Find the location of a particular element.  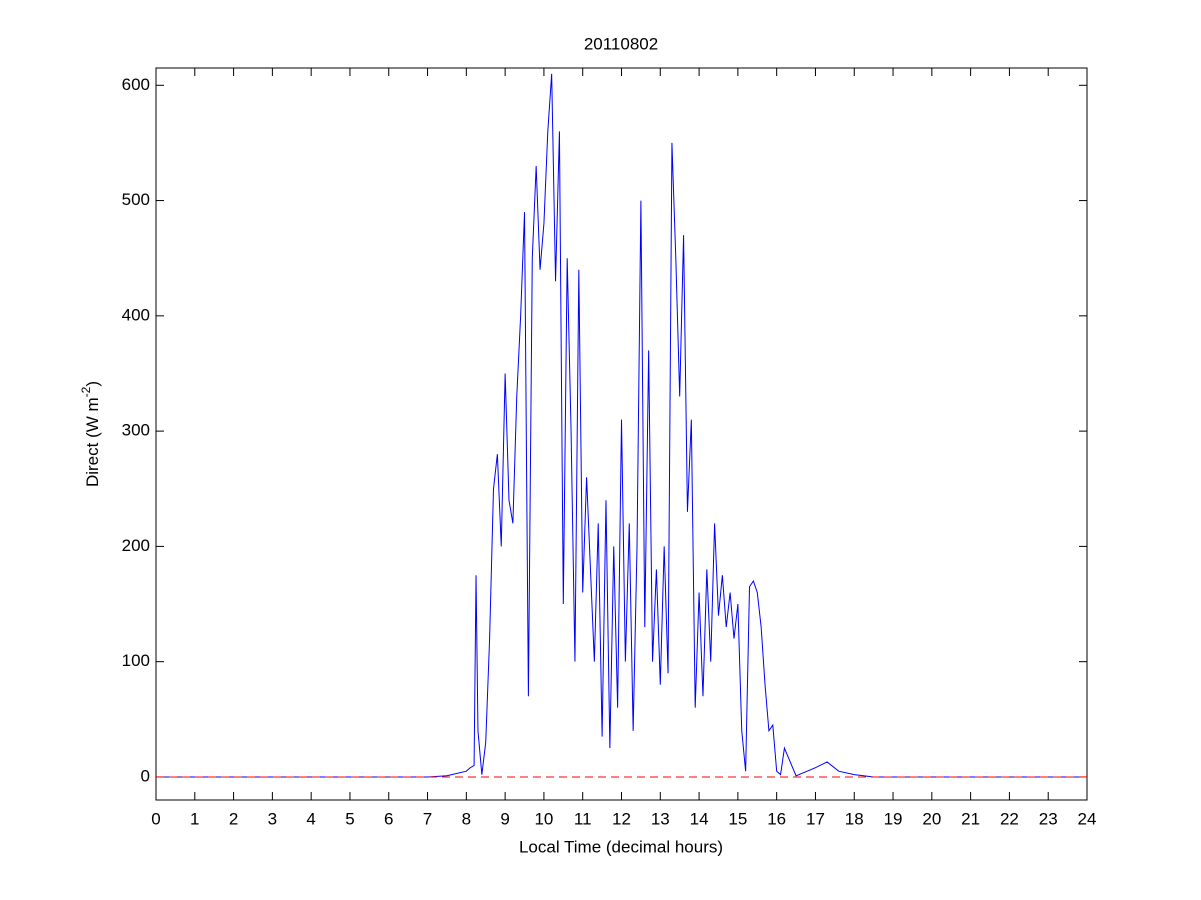

x-tick-label: 11 is located at coordinates (583, 818).